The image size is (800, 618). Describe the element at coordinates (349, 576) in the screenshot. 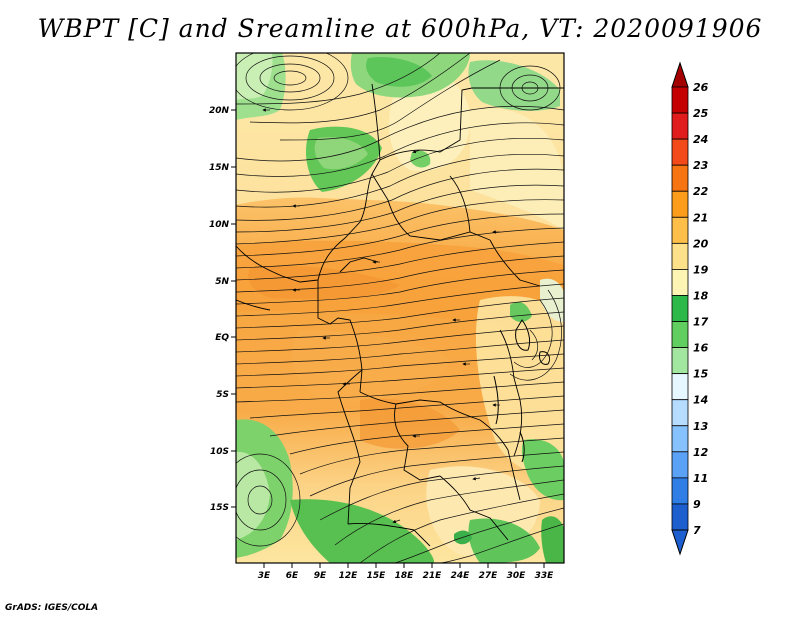

I see `lon-label: 12E` at that location.